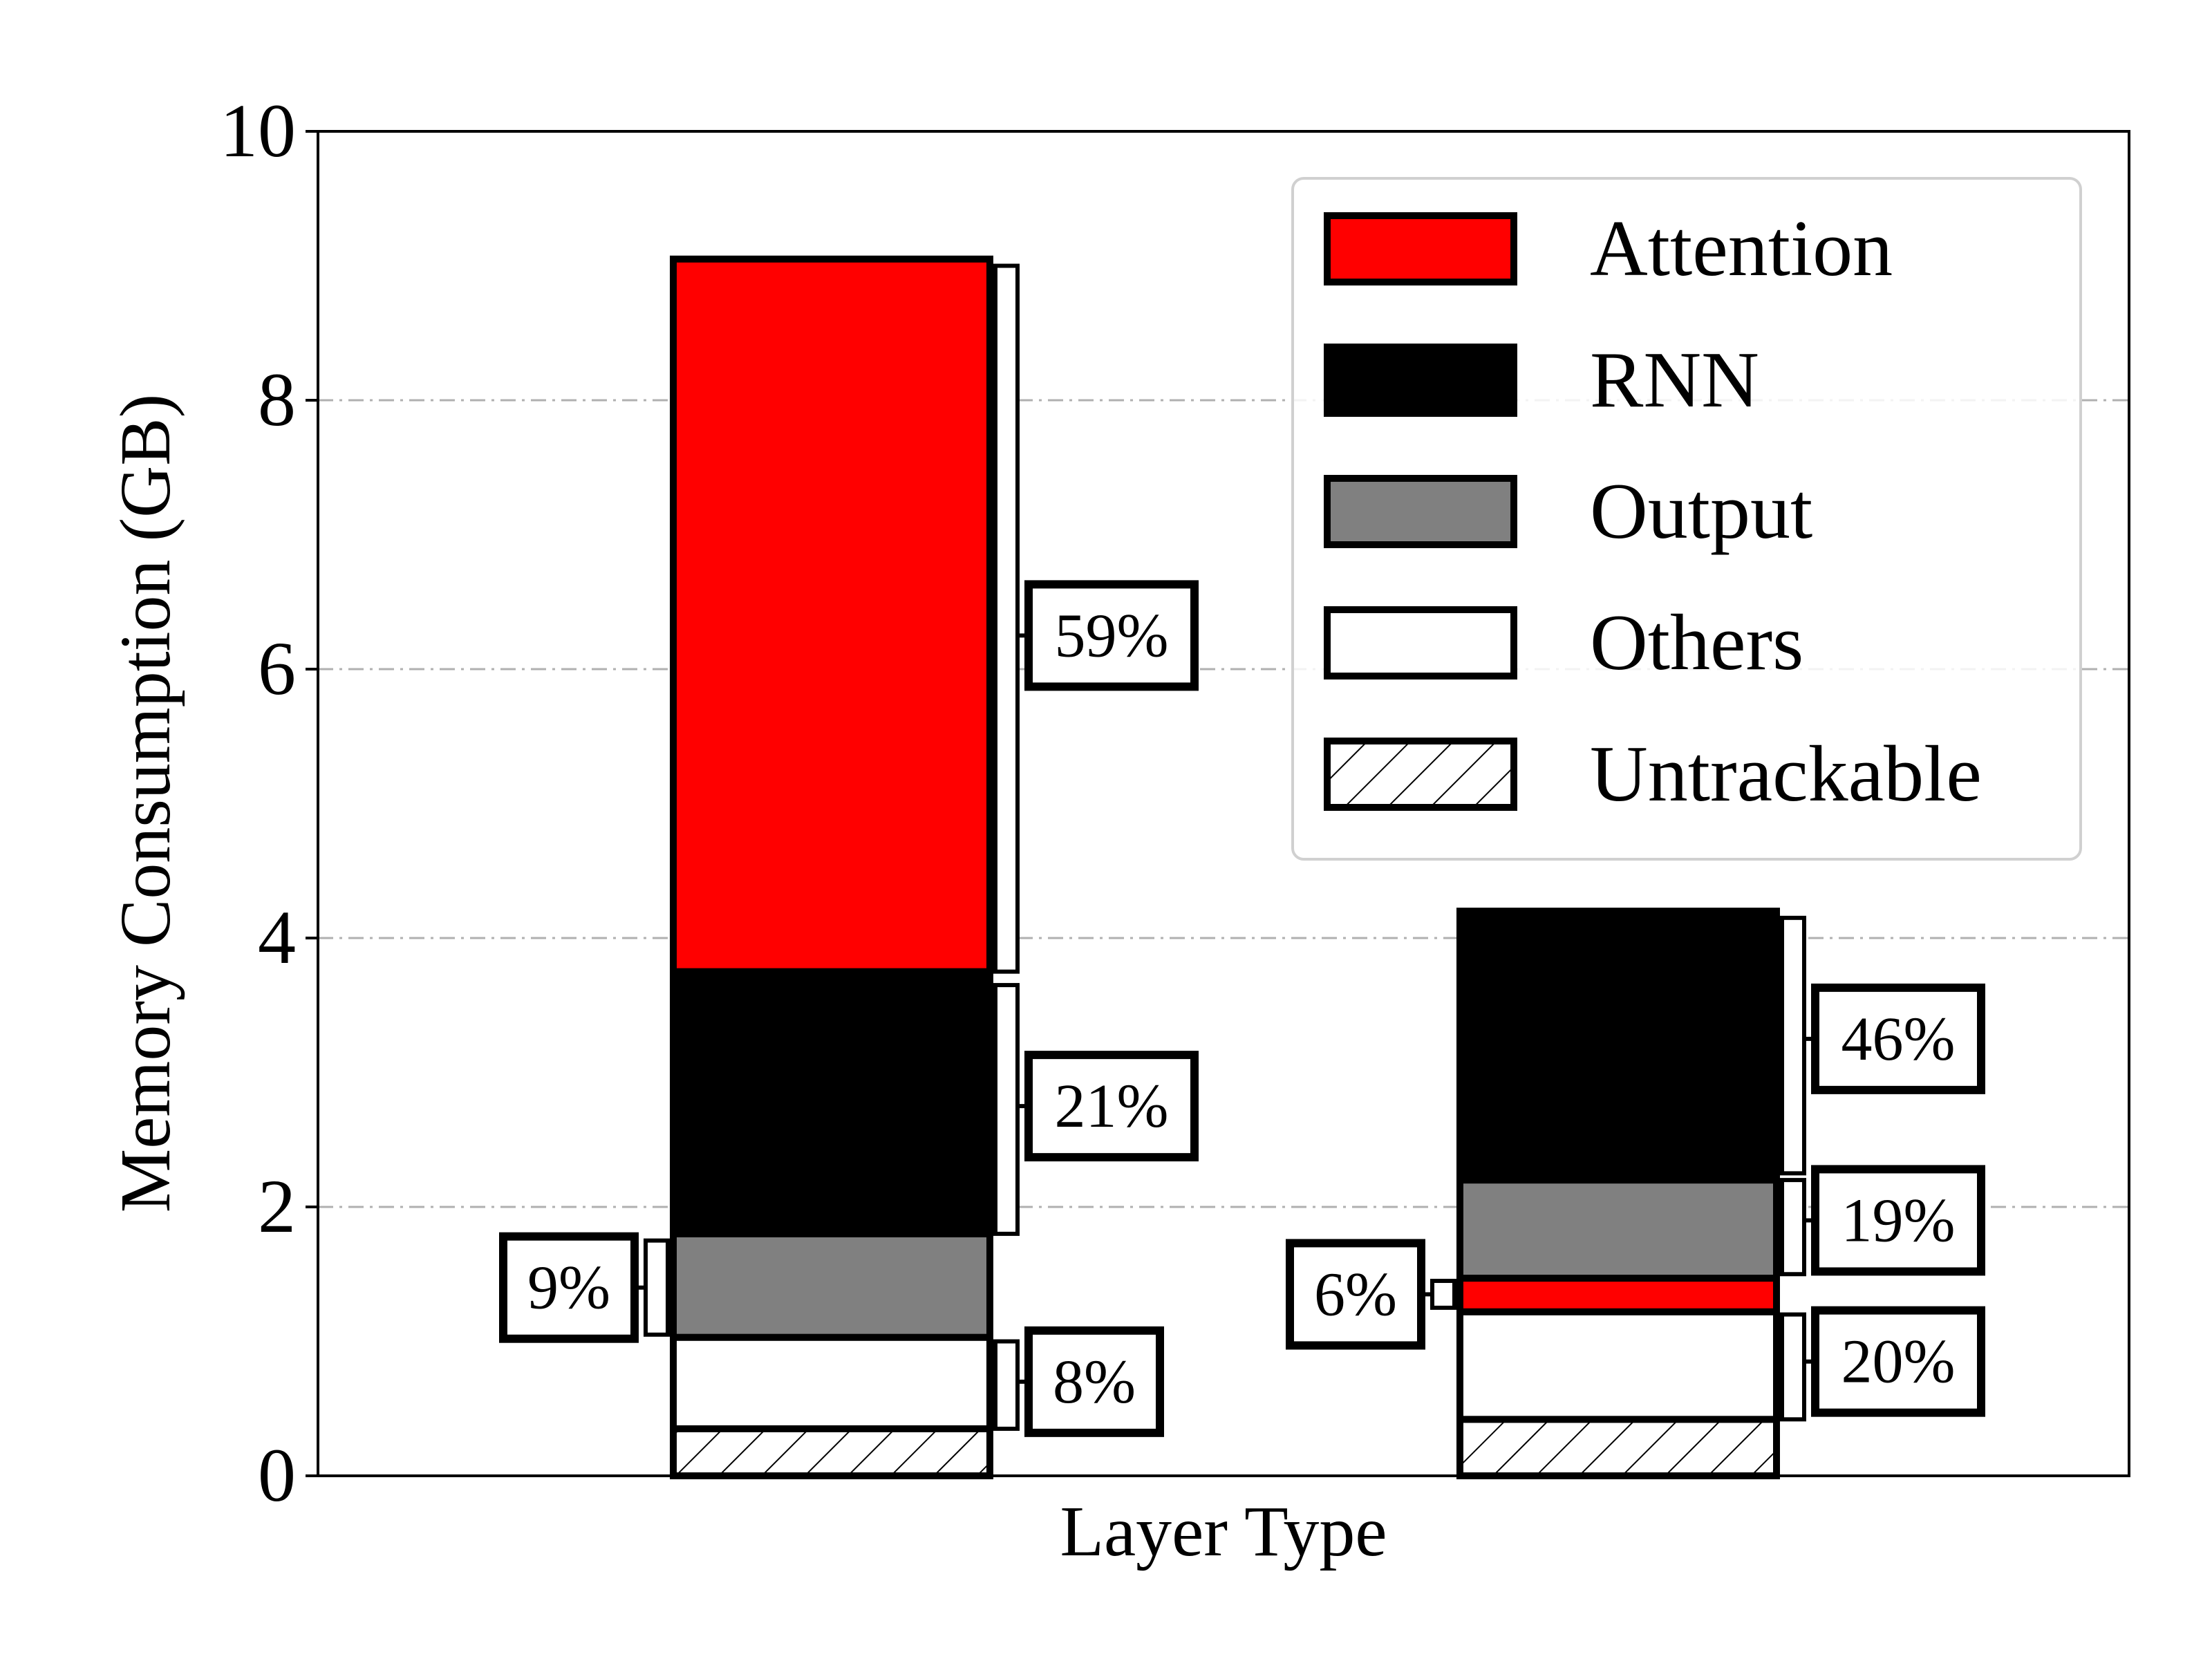  What do you see at coordinates (277, 1206) in the screenshot?
I see `y-tick-label: 2` at bounding box center [277, 1206].